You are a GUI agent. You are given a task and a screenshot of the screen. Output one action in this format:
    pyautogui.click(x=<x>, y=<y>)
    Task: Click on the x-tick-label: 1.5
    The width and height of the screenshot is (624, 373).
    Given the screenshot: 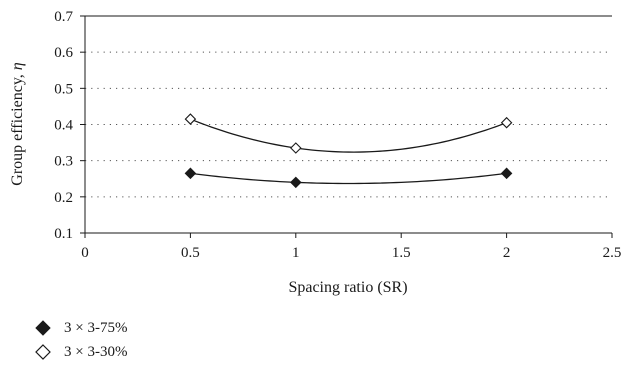 What is the action you would take?
    pyautogui.click(x=401, y=253)
    